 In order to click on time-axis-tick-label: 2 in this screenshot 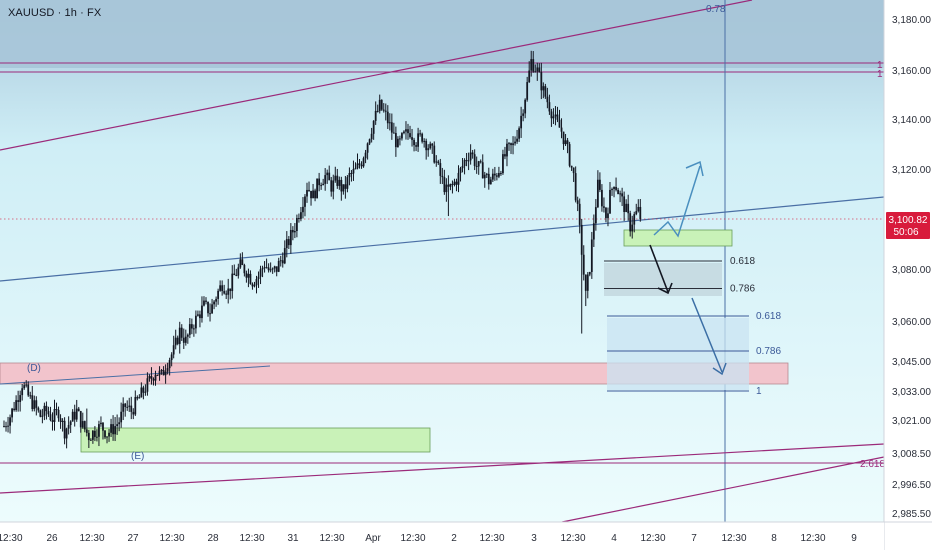, I will do `click(454, 538)`.